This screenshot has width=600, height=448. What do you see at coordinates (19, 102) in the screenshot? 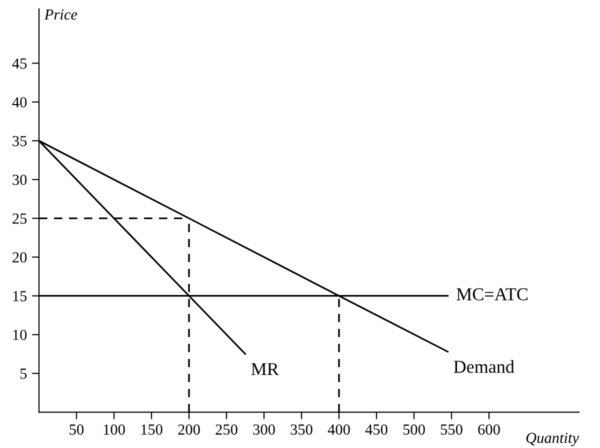
I see `y-tick-label: 40` at bounding box center [19, 102].